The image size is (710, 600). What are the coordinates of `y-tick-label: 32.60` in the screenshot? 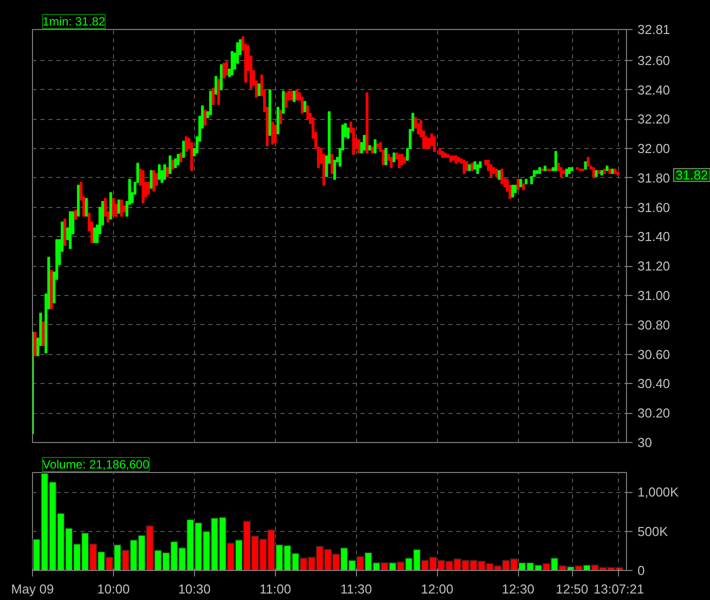 It's located at (654, 60).